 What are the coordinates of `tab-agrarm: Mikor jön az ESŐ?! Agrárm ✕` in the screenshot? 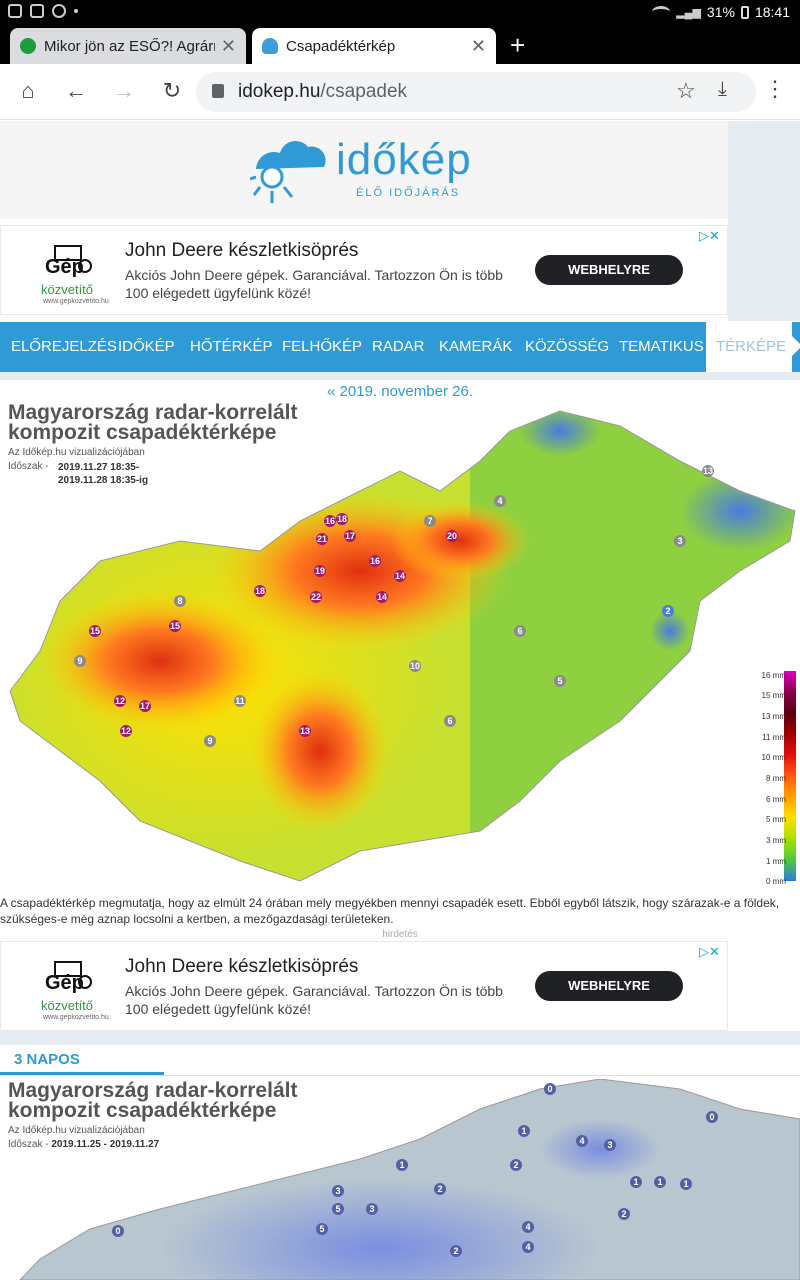 It's located at (128, 46).